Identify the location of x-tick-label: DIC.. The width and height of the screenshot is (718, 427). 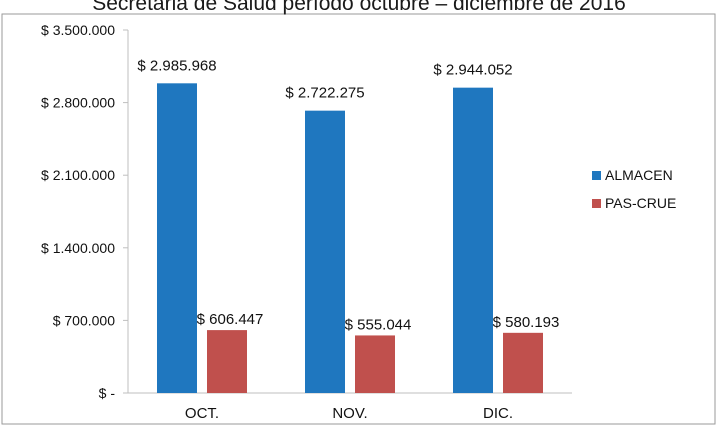
(498, 413).